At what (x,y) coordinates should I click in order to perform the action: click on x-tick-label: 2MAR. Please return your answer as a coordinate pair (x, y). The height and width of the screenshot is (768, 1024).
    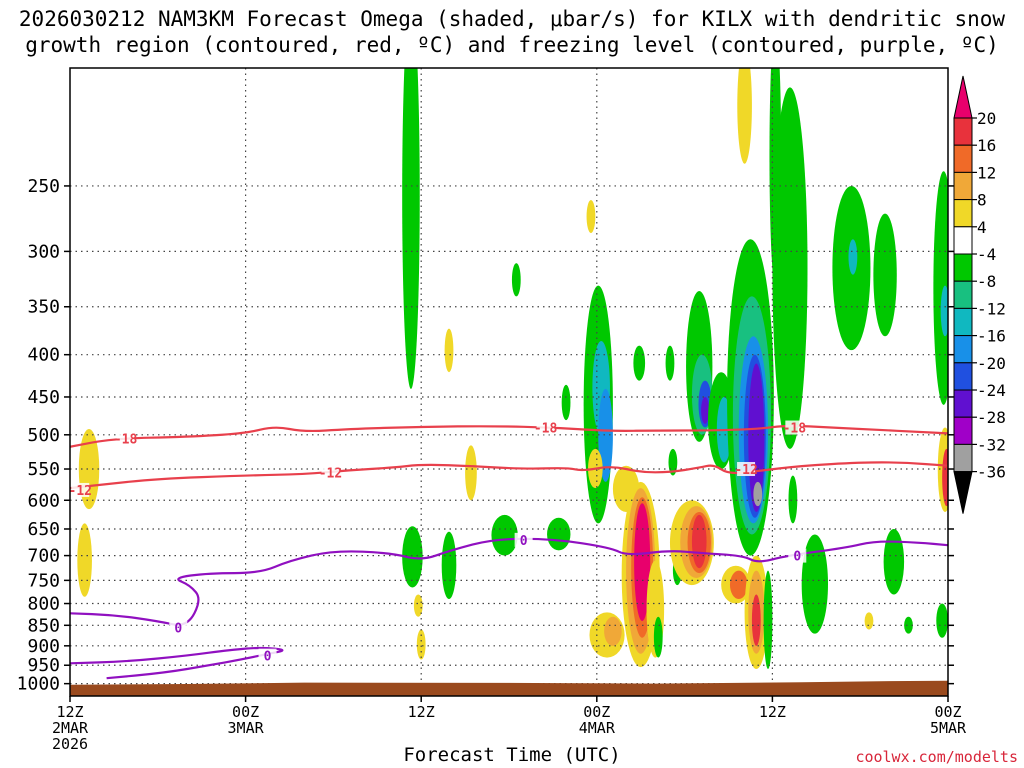
    Looking at the image, I should click on (70, 728).